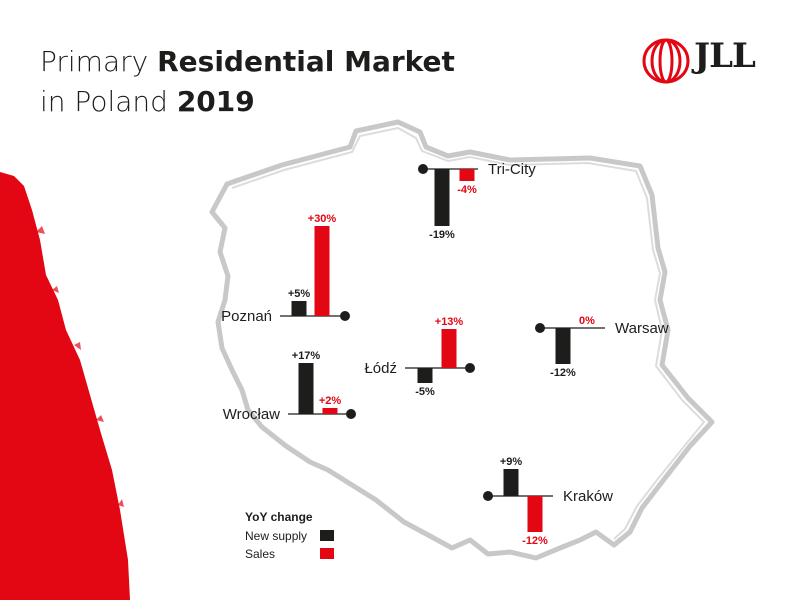  What do you see at coordinates (449, 348) in the screenshot?
I see `bar-sales-lodz` at bounding box center [449, 348].